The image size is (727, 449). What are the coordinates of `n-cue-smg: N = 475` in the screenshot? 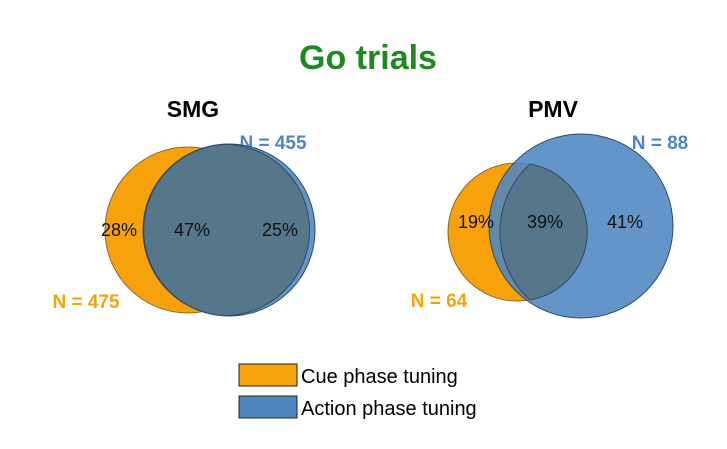 It's located at (86, 302).